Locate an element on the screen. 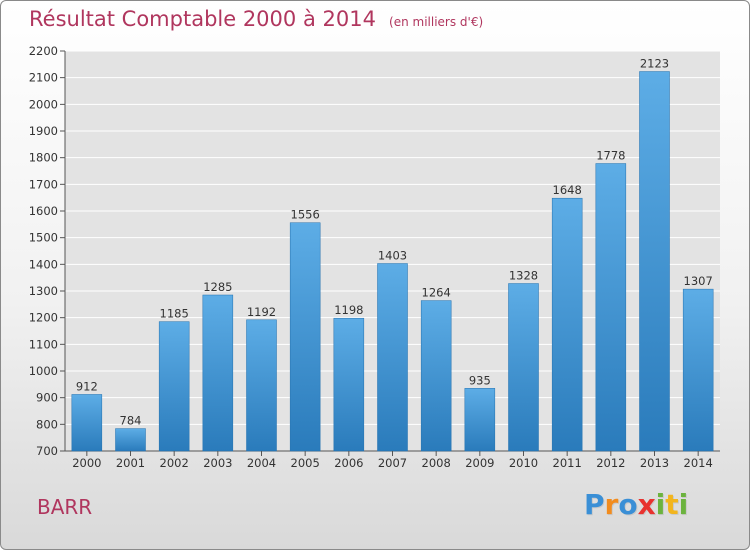 The width and height of the screenshot is (750, 550). y-tick-label: 1700 is located at coordinates (43, 184).